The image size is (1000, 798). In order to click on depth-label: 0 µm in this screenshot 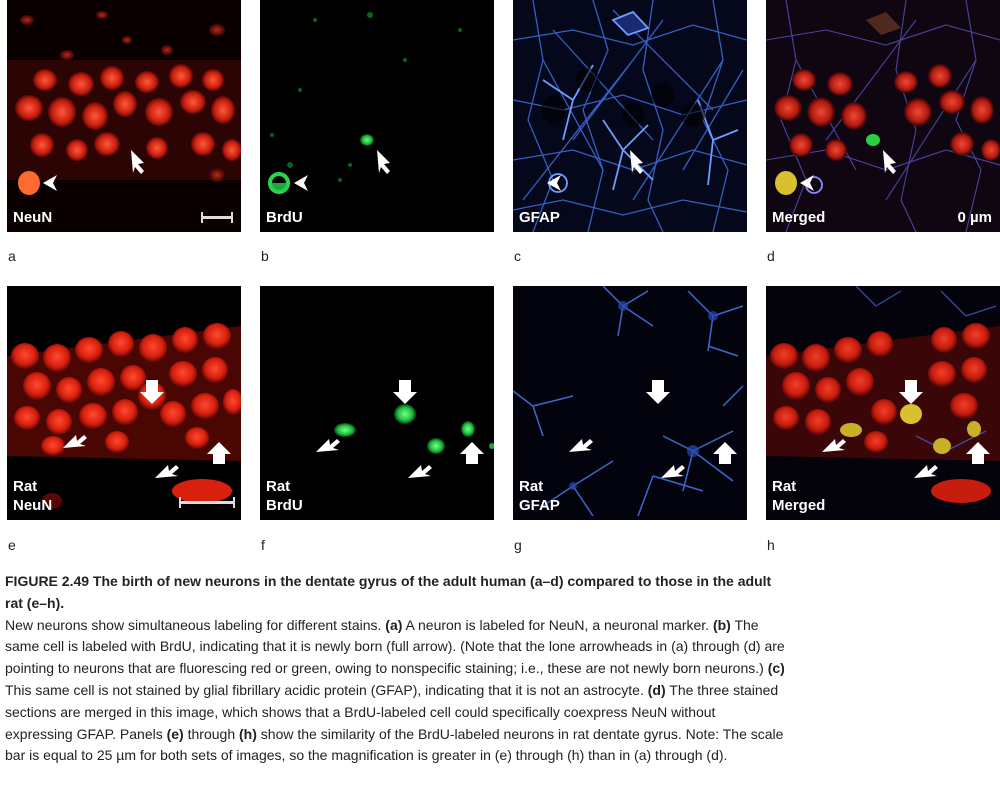, I will do `click(975, 217)`.